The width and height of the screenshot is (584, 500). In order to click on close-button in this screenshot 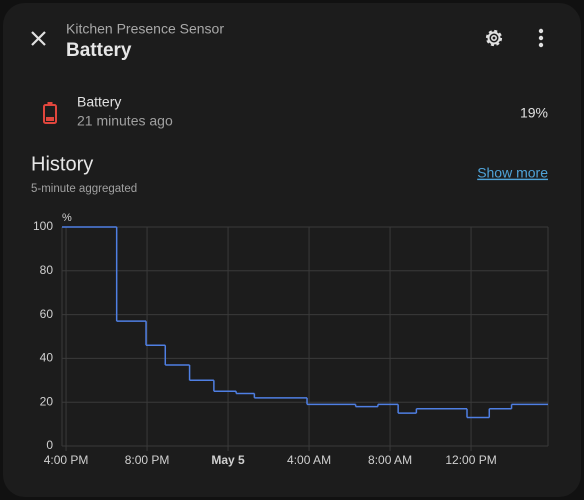, I will do `click(38, 38)`.